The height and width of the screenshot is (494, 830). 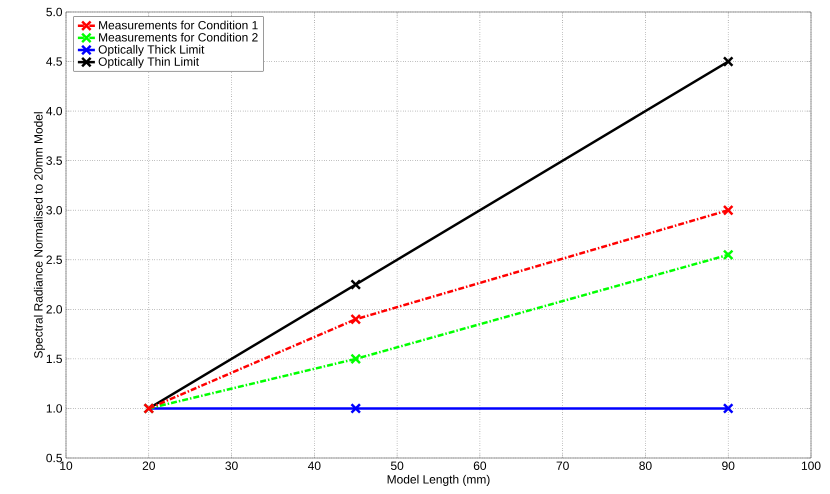 What do you see at coordinates (562, 466) in the screenshot?
I see `x-tick-label: 70` at bounding box center [562, 466].